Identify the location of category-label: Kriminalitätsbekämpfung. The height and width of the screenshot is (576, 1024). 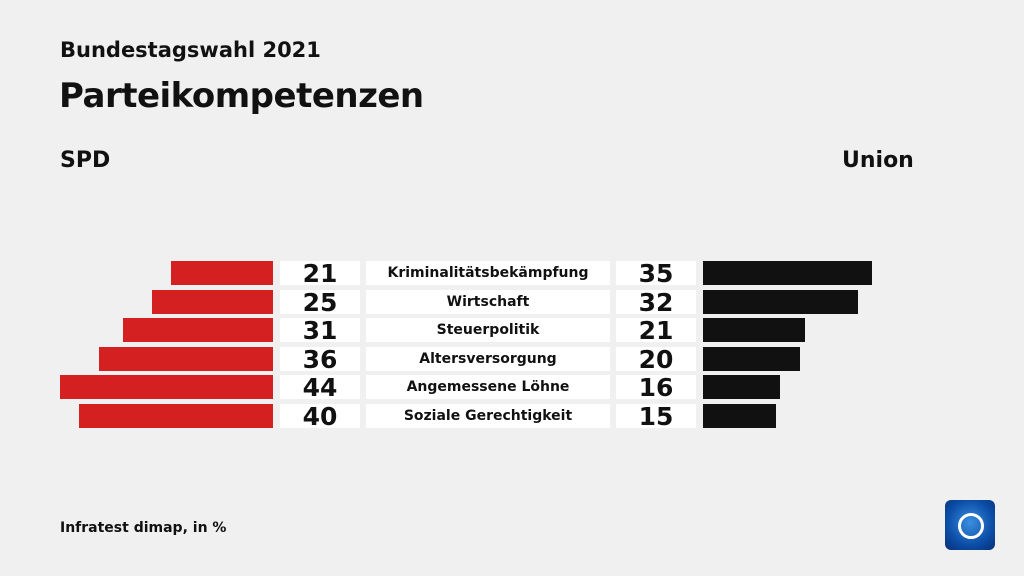
(488, 273).